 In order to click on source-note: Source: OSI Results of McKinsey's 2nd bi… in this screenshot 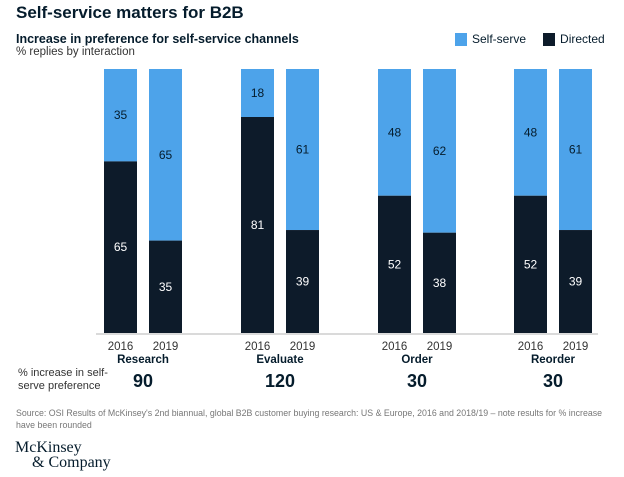, I will do `click(309, 419)`.